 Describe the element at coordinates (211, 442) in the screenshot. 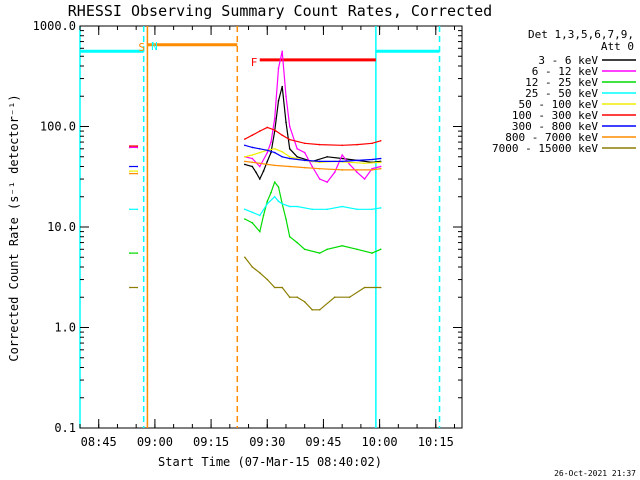

I see `x-tick-label: 09:15` at that location.